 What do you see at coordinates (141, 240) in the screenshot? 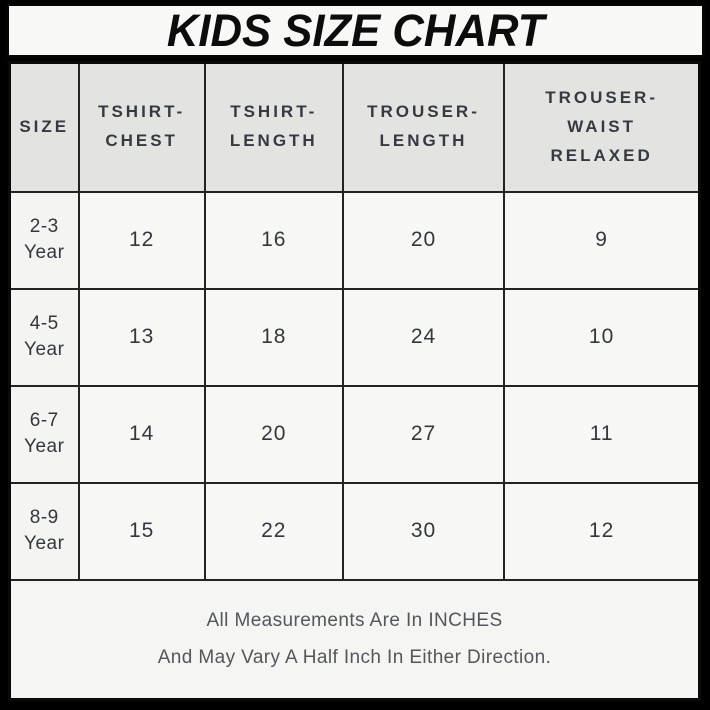
I see `cell-tshirt-chest: 12` at bounding box center [141, 240].